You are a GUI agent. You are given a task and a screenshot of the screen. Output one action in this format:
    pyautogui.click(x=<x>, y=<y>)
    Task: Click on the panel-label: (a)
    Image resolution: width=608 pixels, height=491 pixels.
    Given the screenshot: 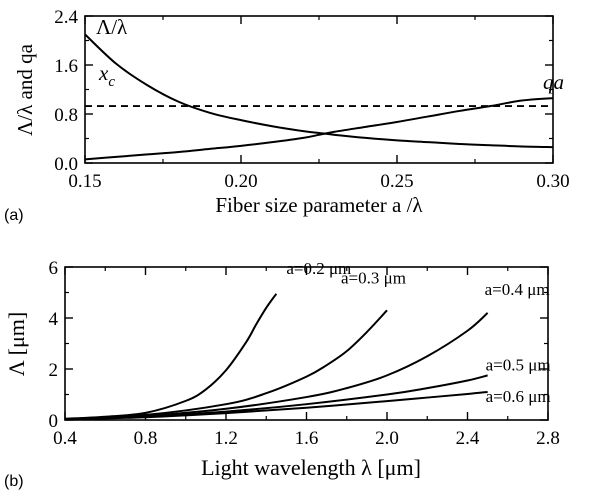 What is the action you would take?
    pyautogui.click(x=14, y=215)
    